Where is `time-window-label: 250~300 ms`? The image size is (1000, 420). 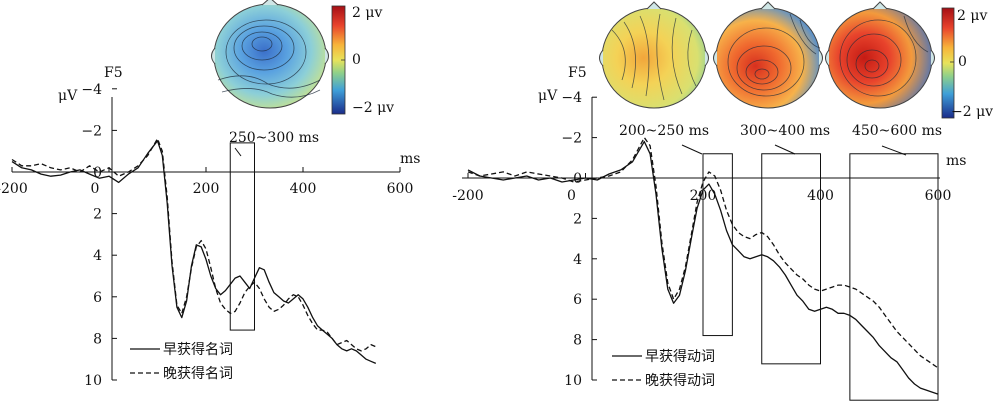 time-window-label: 250~300 ms is located at coordinates (274, 138).